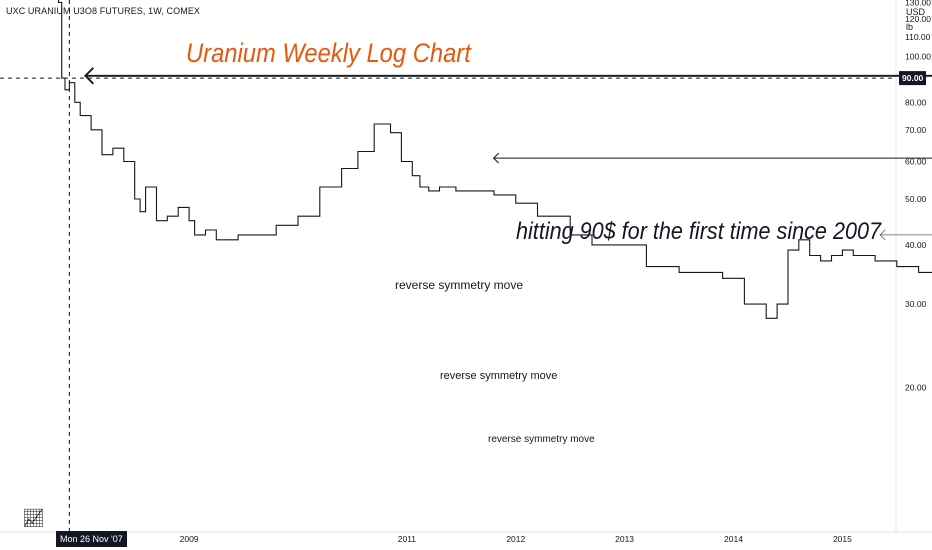  I want to click on time-tick-label: 2013, so click(624, 539).